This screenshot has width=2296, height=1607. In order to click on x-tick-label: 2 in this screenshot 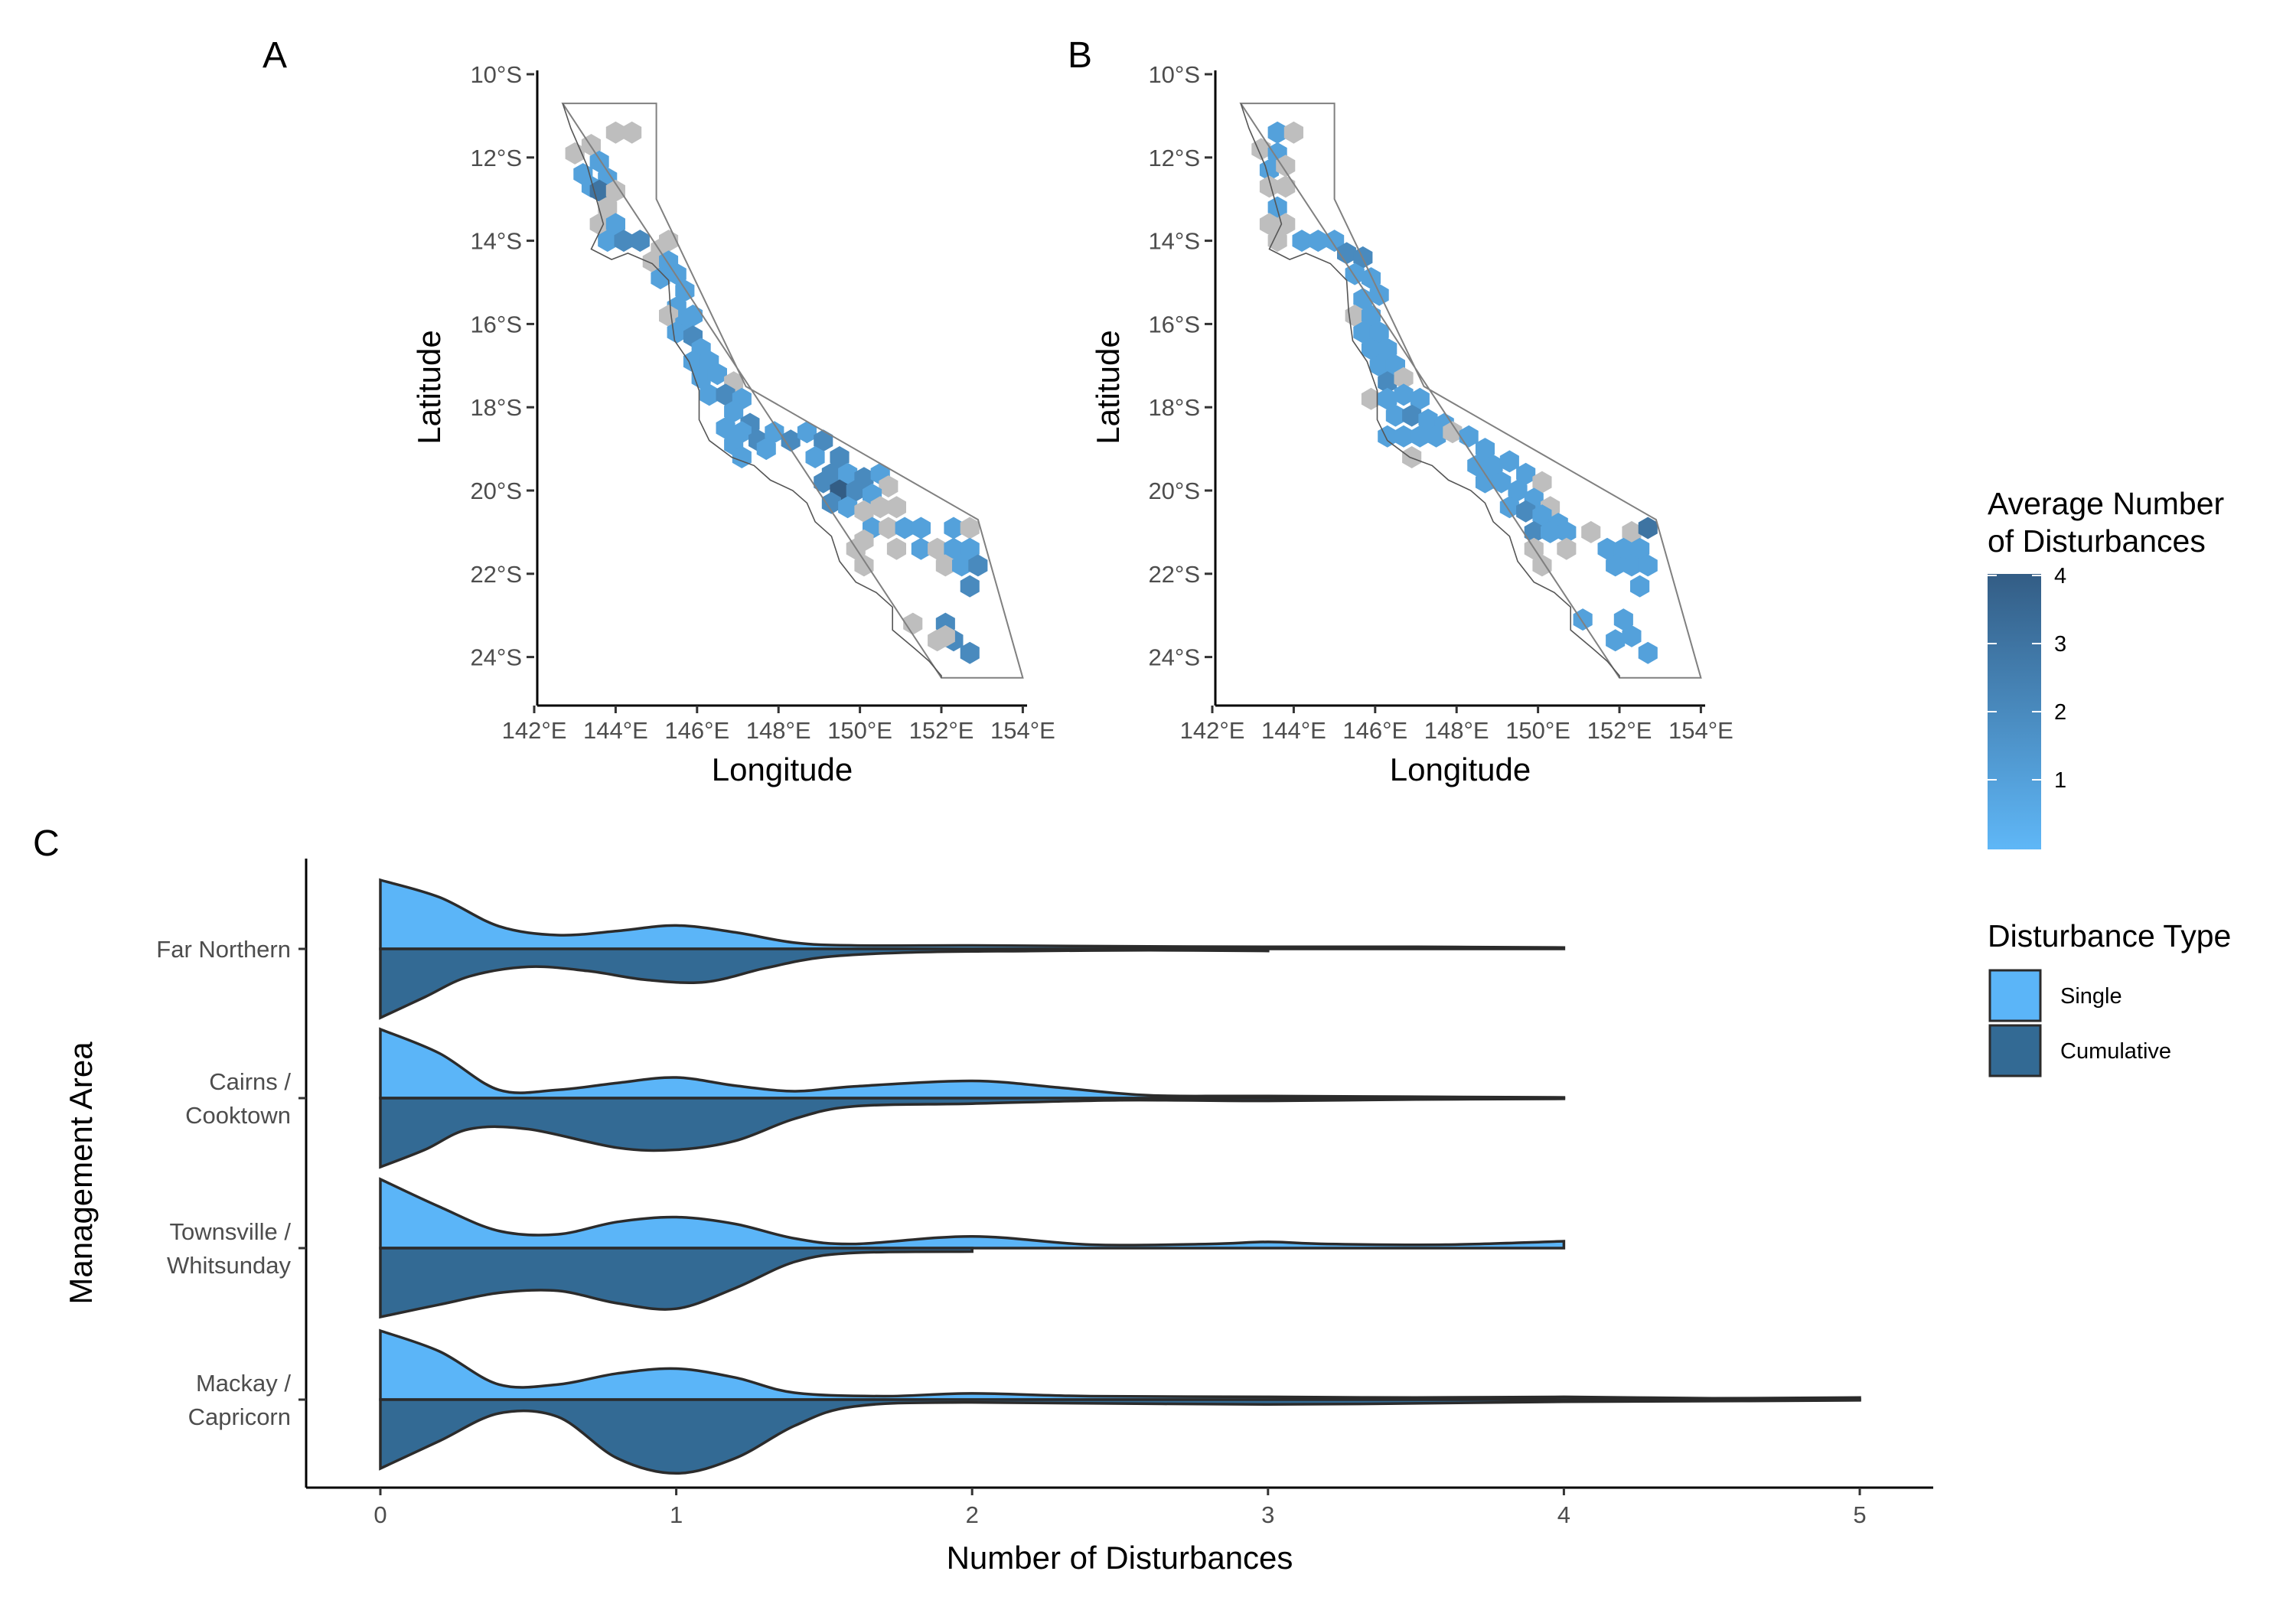, I will do `click(972, 1514)`.